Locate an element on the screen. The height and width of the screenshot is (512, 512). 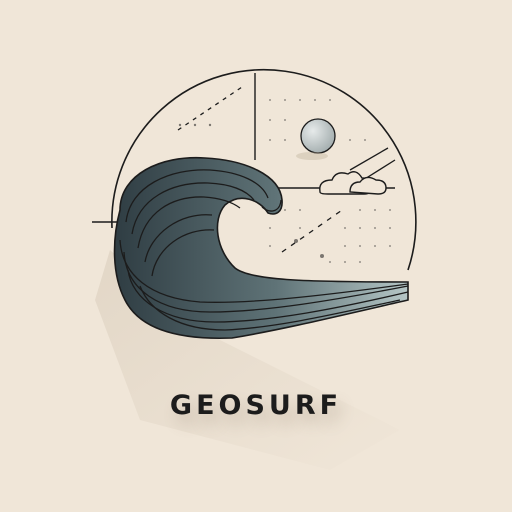
sun-shadow is located at coordinates (312, 156).